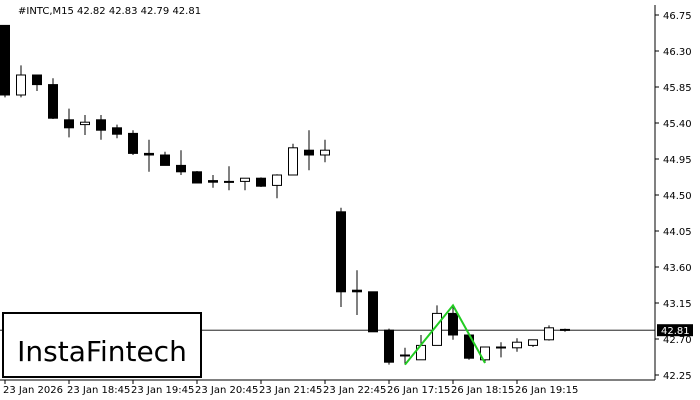 The width and height of the screenshot is (700, 400). Describe the element at coordinates (98, 390) in the screenshot. I see `x-tick-label: 23 Jan 18:45` at that location.